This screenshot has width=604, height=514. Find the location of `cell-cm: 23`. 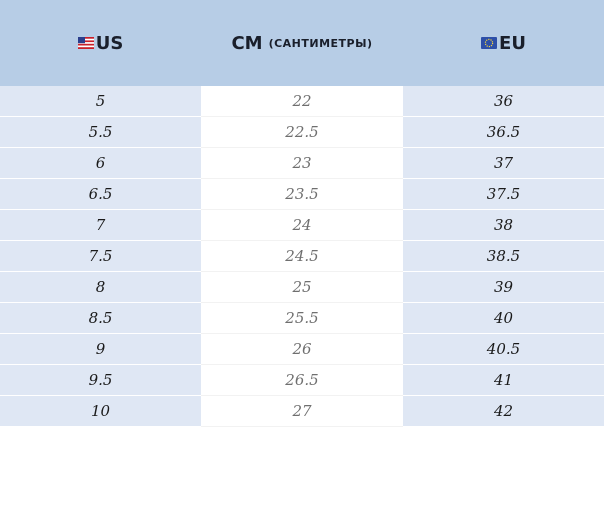

cell-cm: 23 is located at coordinates (302, 163).